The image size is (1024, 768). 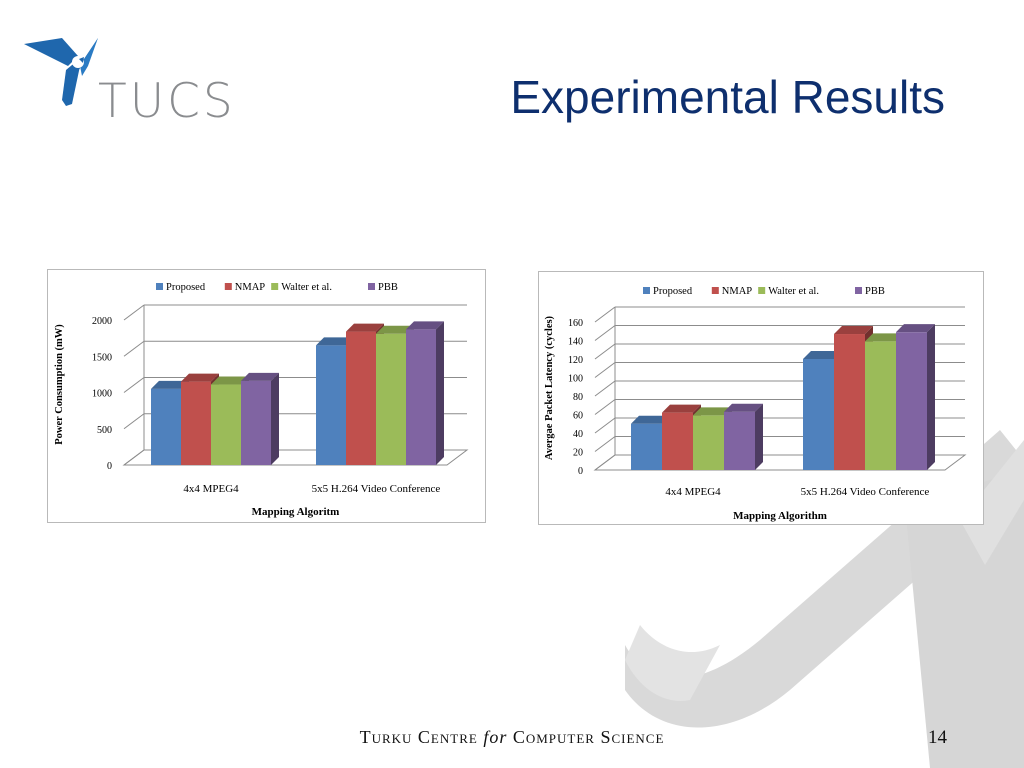 I want to click on y-tick-label: 1000, so click(x=102, y=394).